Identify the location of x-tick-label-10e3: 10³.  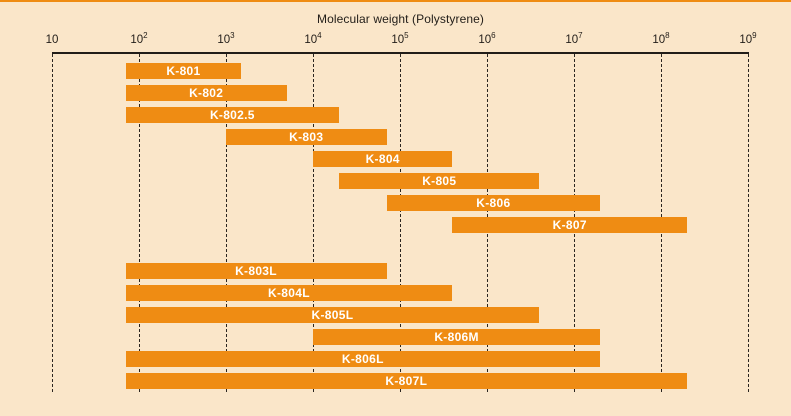
(226, 38).